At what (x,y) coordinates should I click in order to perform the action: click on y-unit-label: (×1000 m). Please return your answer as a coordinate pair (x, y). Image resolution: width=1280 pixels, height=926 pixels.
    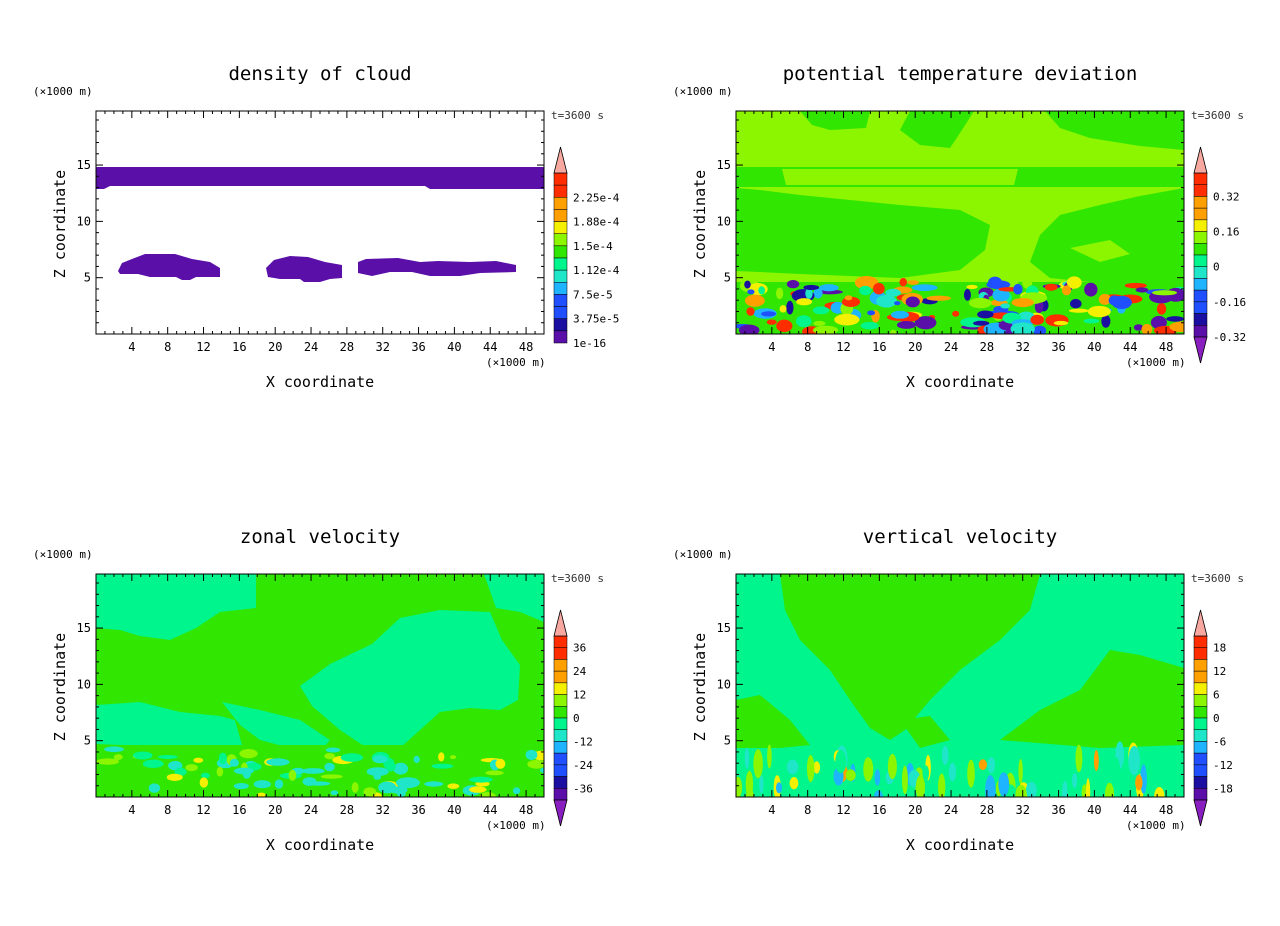
    Looking at the image, I should click on (63, 91).